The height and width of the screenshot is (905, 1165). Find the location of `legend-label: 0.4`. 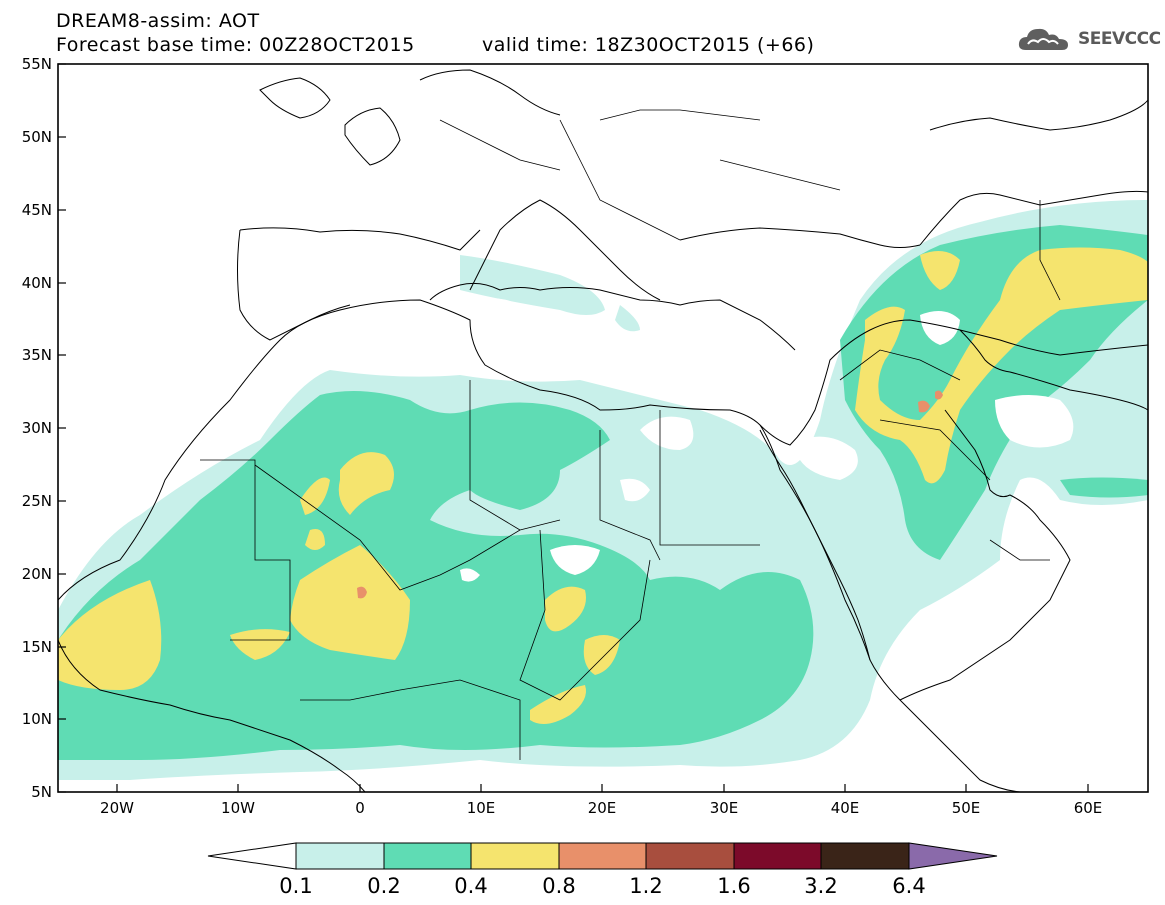

legend-label: 0.4 is located at coordinates (470, 886).